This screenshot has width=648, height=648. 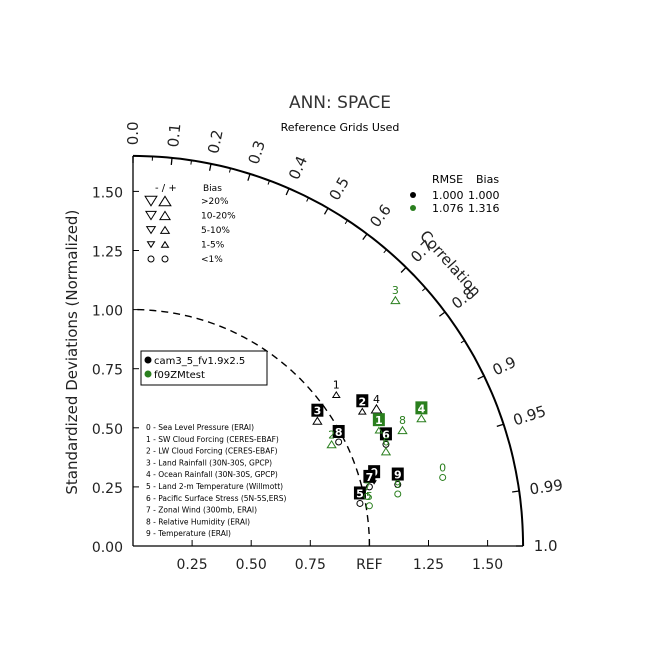 What do you see at coordinates (504, 366) in the screenshot?
I see `corr-tick-label: 0.9` at bounding box center [504, 366].